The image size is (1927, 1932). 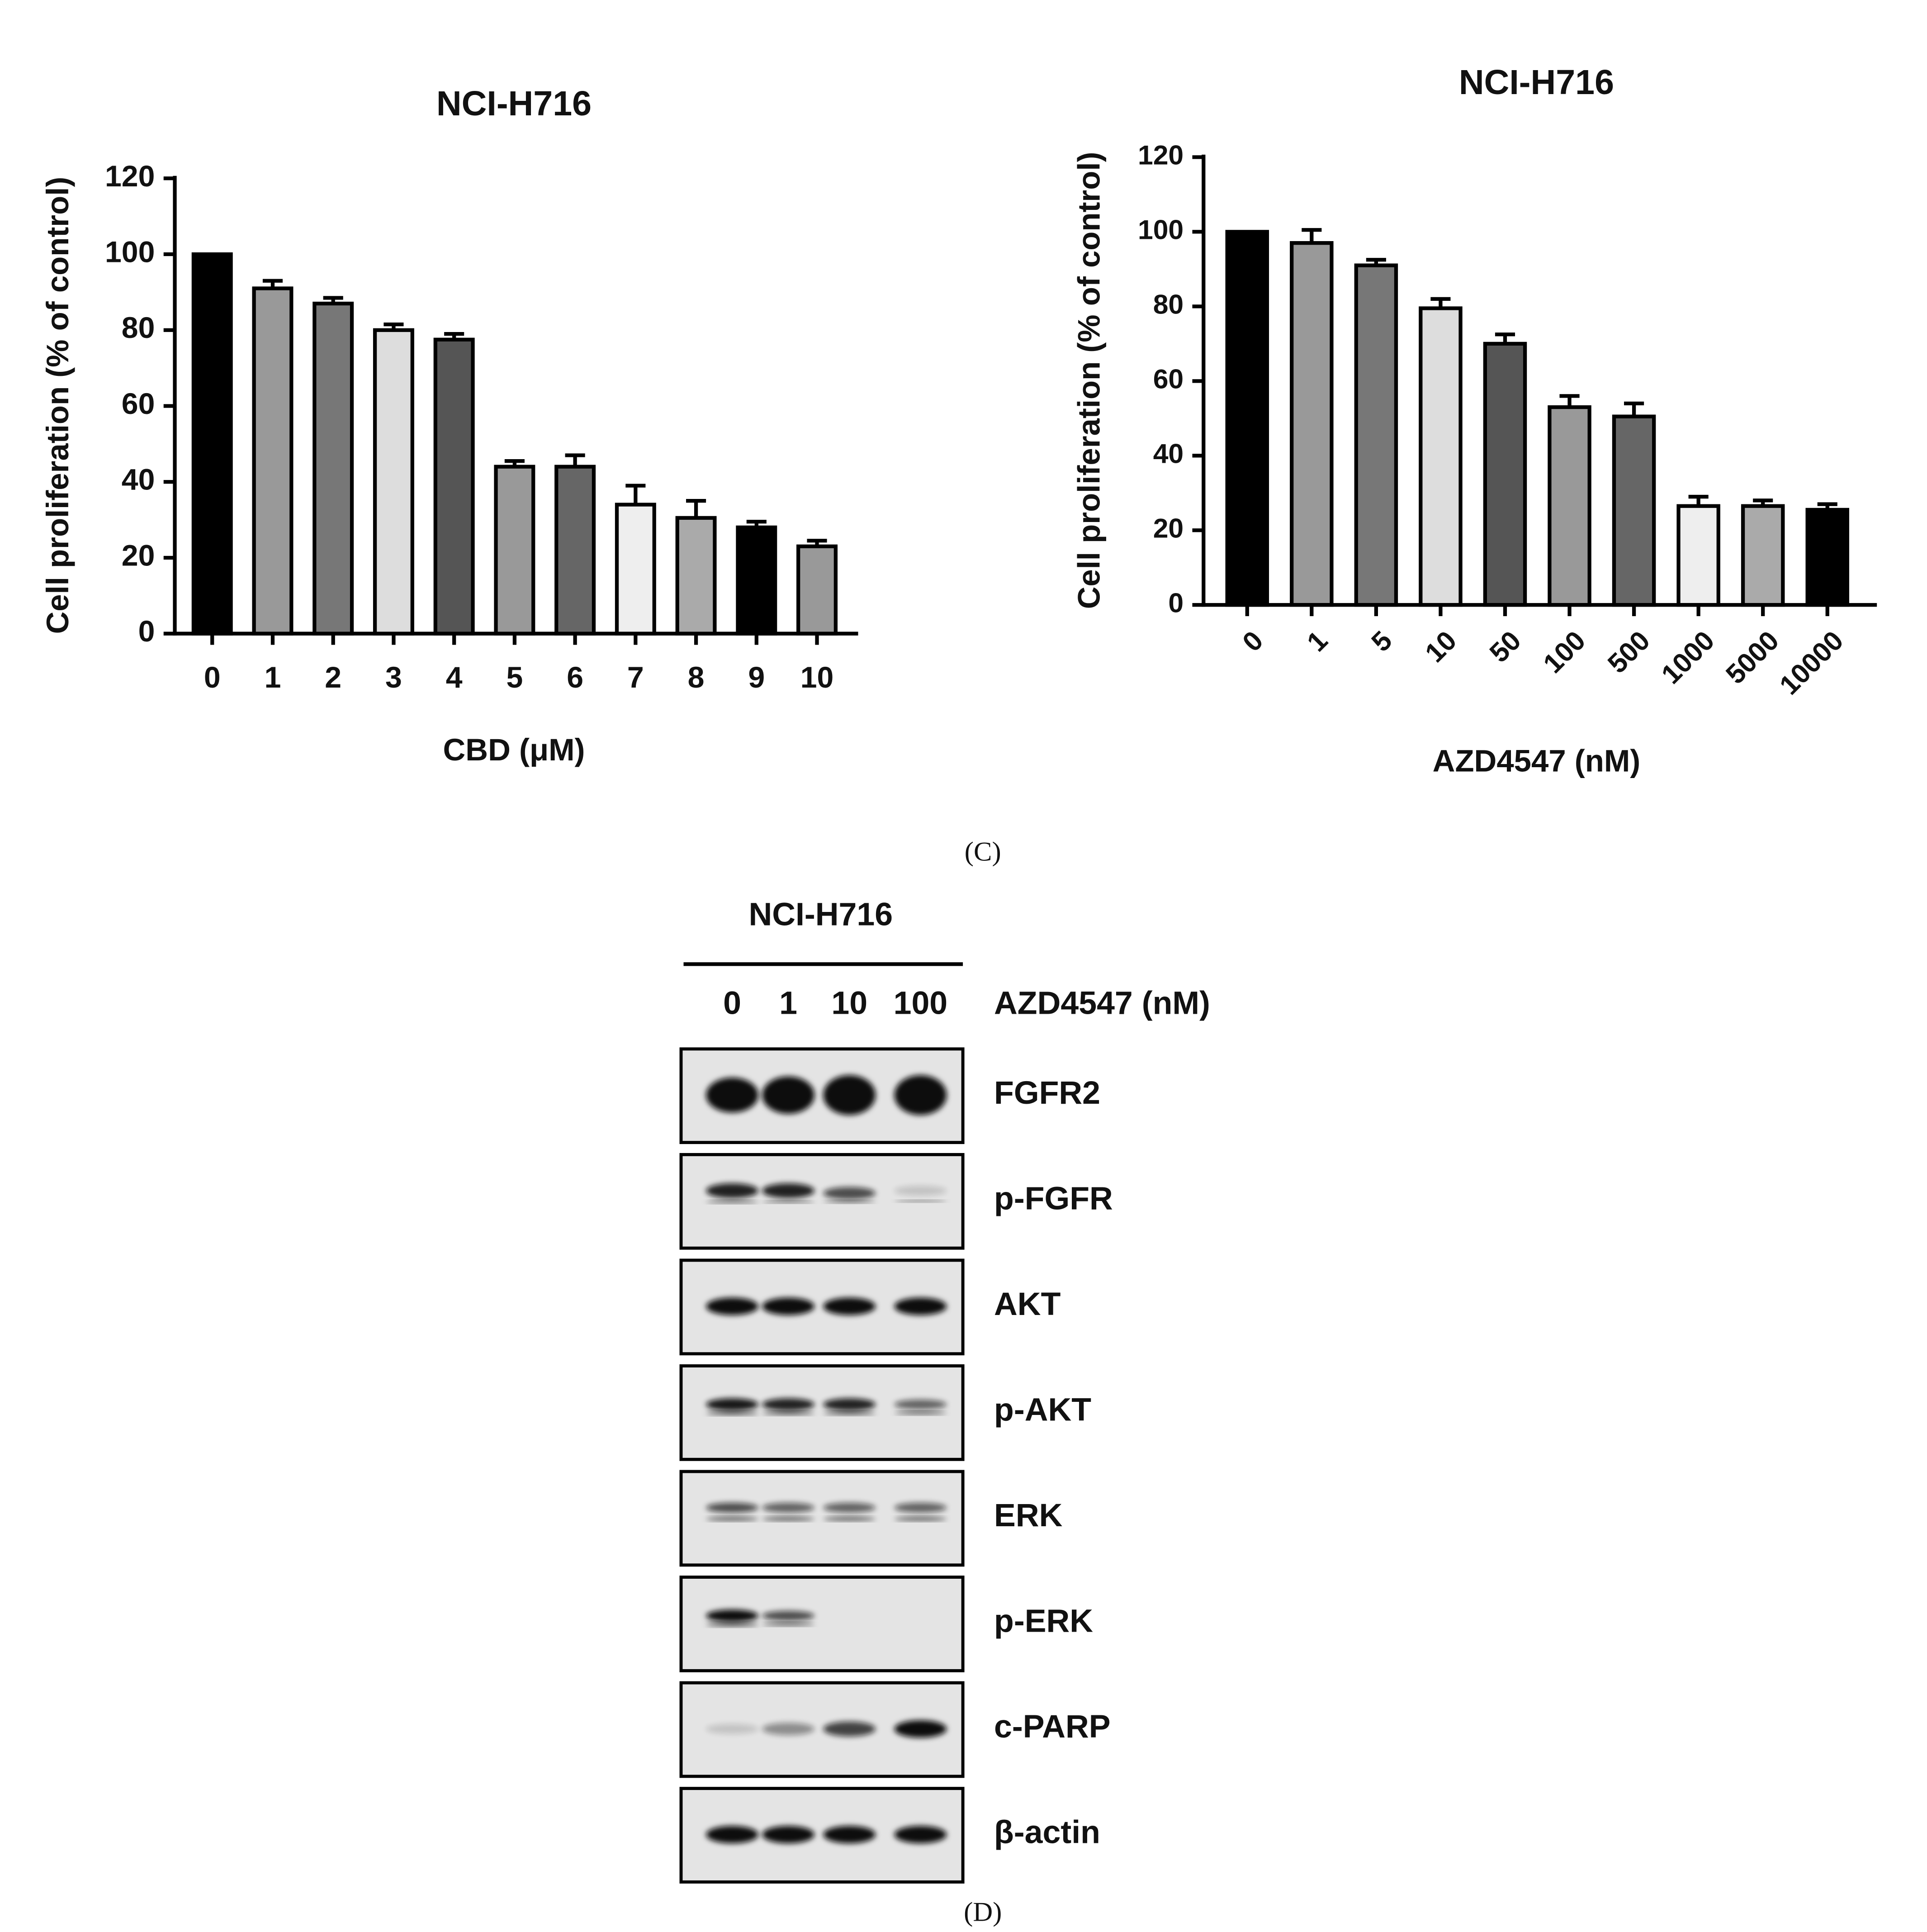 I want to click on protein-label: β-actin, so click(x=1047, y=1832).